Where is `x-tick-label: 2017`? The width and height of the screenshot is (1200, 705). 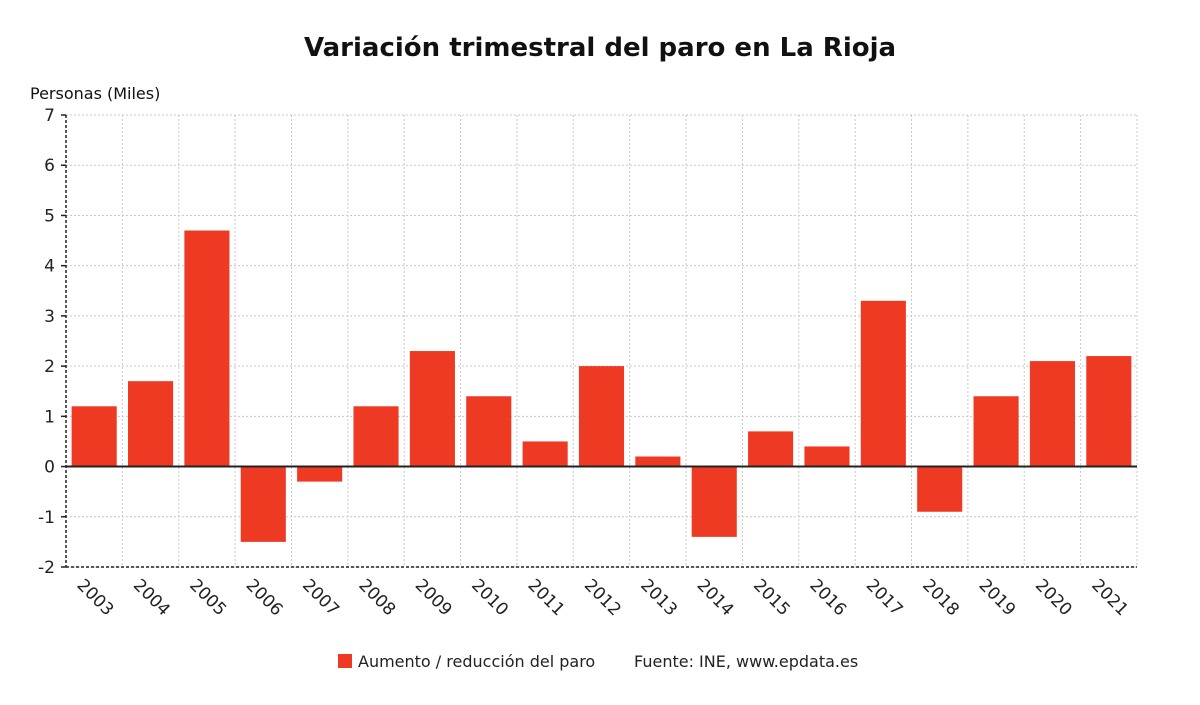 x-tick-label: 2017 is located at coordinates (884, 597).